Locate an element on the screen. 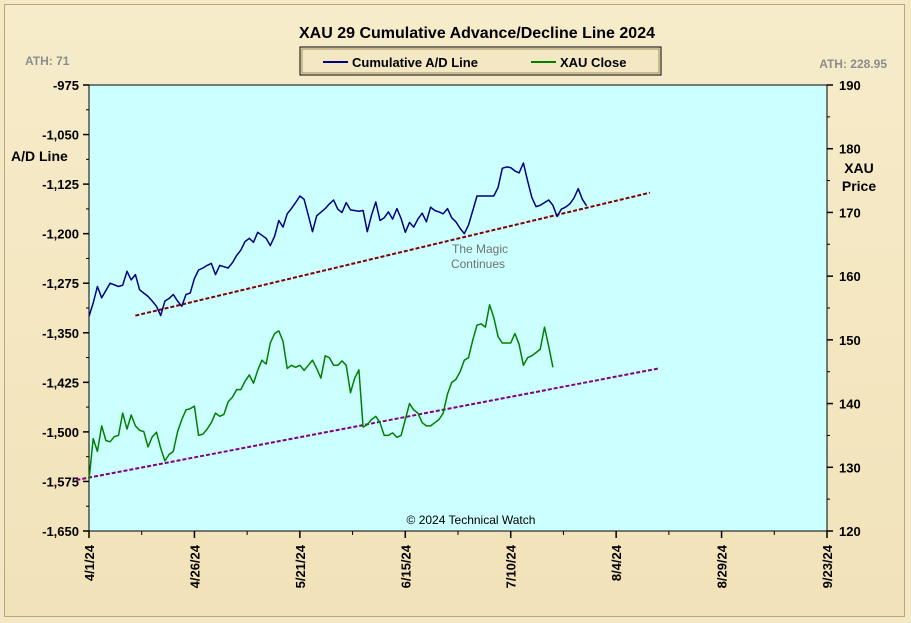 The width and height of the screenshot is (911, 623). annotation-line1: The Magic is located at coordinates (480, 249).